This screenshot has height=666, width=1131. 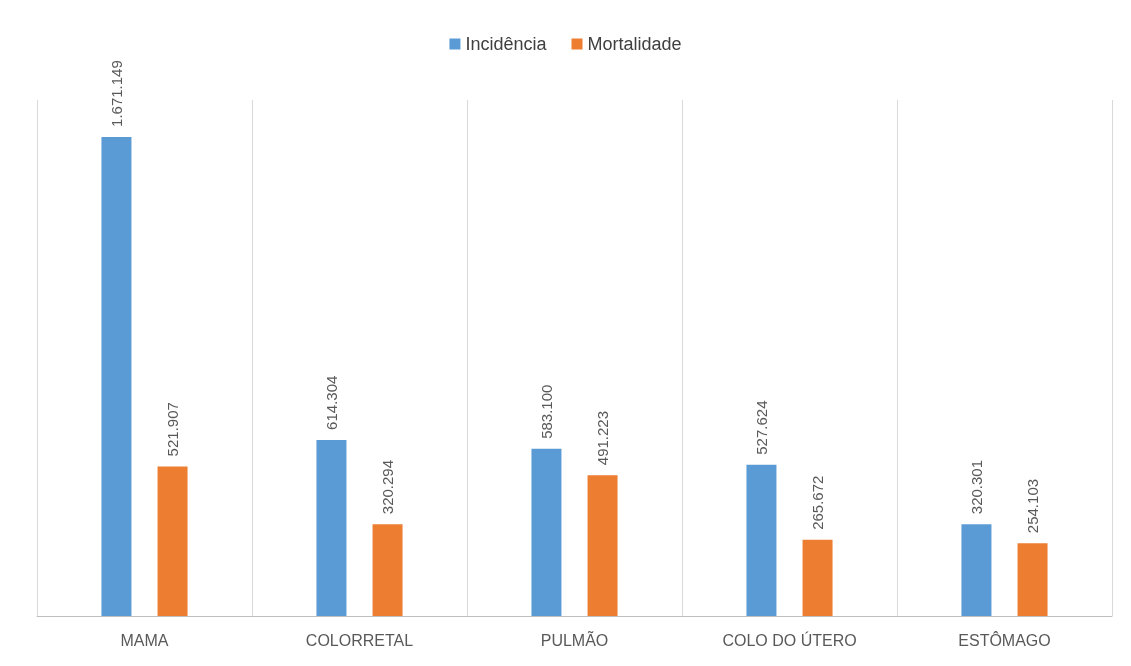 What do you see at coordinates (634, 44) in the screenshot?
I see `legend-label: Mortalidade` at bounding box center [634, 44].